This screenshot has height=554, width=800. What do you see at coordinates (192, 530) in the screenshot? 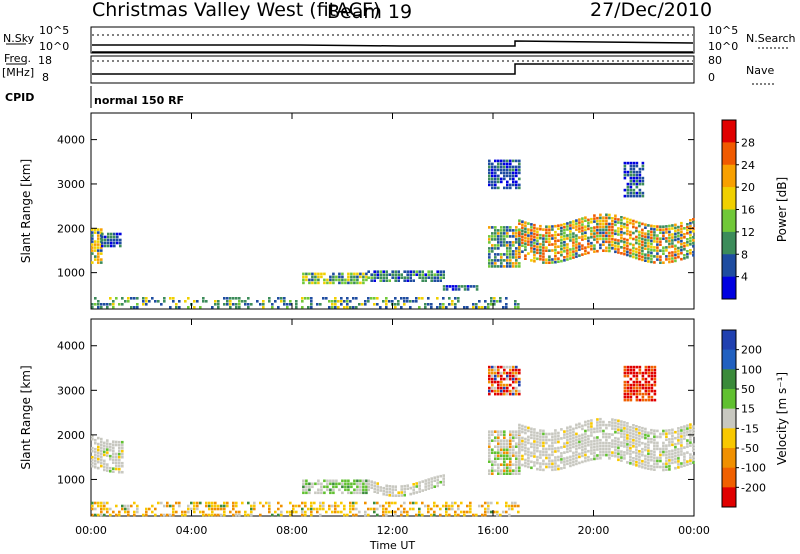
I see `x-tick-label: 04:00` at bounding box center [192, 530].